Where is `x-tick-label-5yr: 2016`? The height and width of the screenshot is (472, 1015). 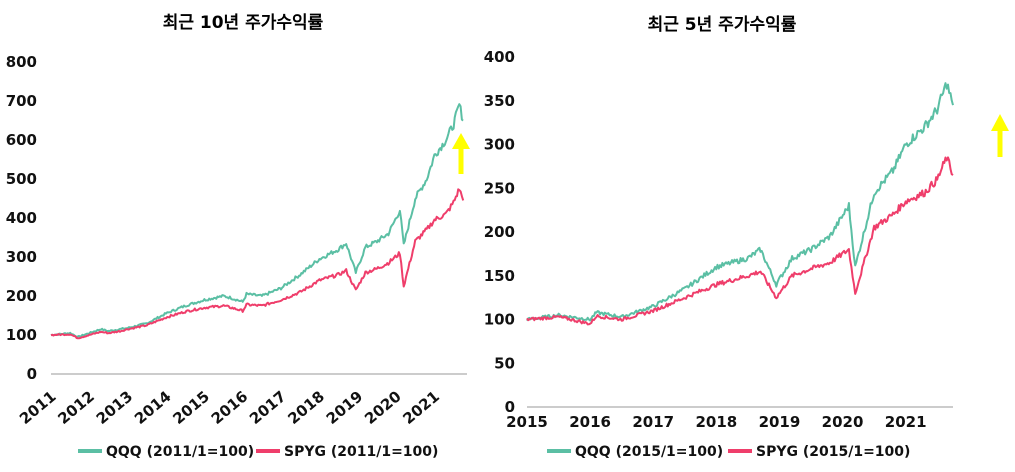
x-tick-label-5yr: 2016 is located at coordinates (590, 422).